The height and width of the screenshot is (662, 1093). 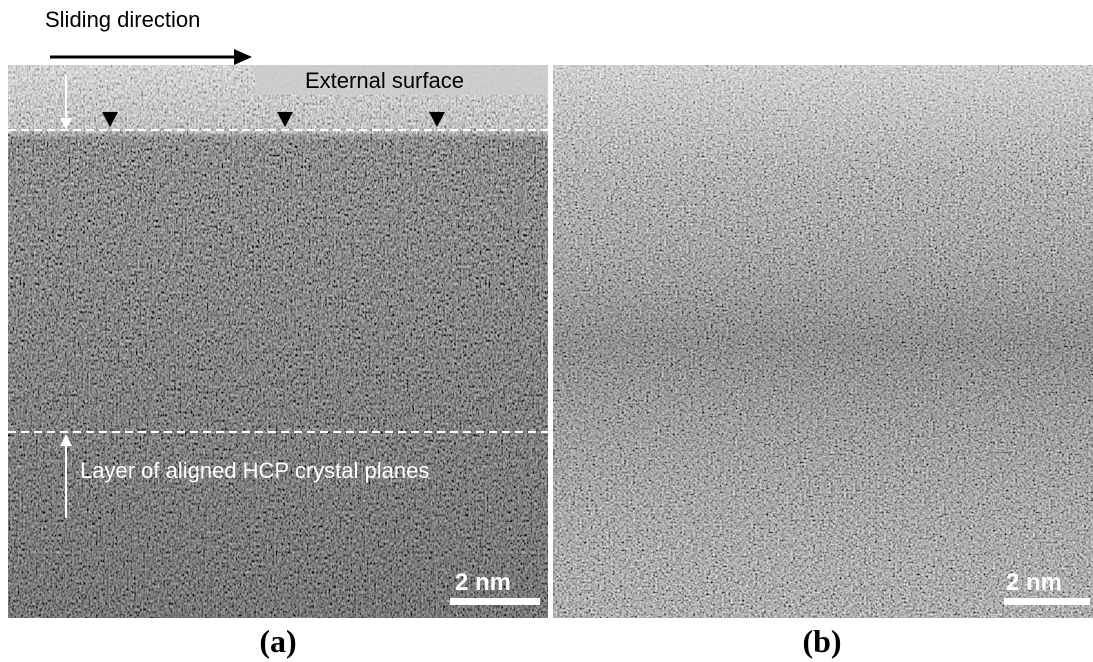 I want to click on annotation: Sliding direction, so click(x=122, y=19).